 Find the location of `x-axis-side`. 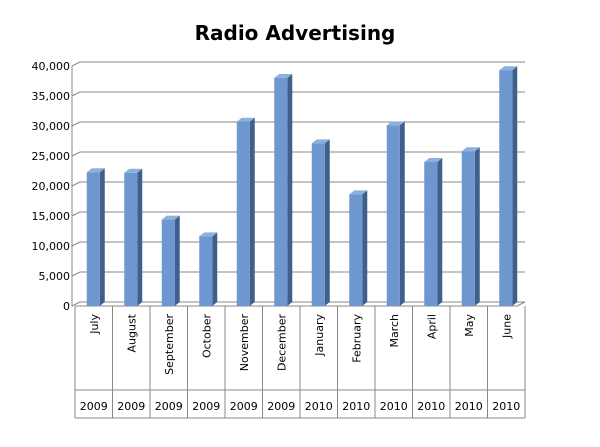

x-axis-side is located at coordinates (521, 304).